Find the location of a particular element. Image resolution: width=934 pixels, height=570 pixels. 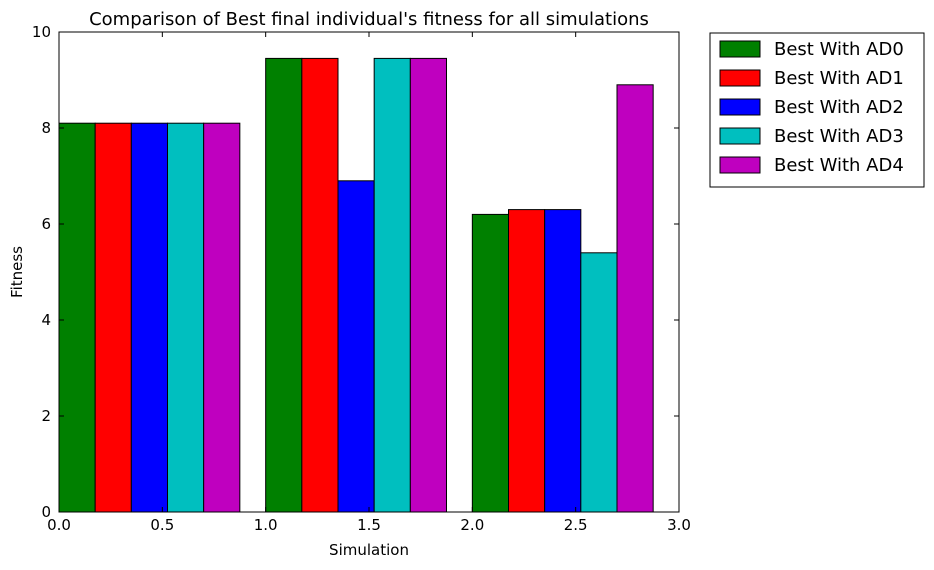

x-tick-label: 2.5 is located at coordinates (576, 525).